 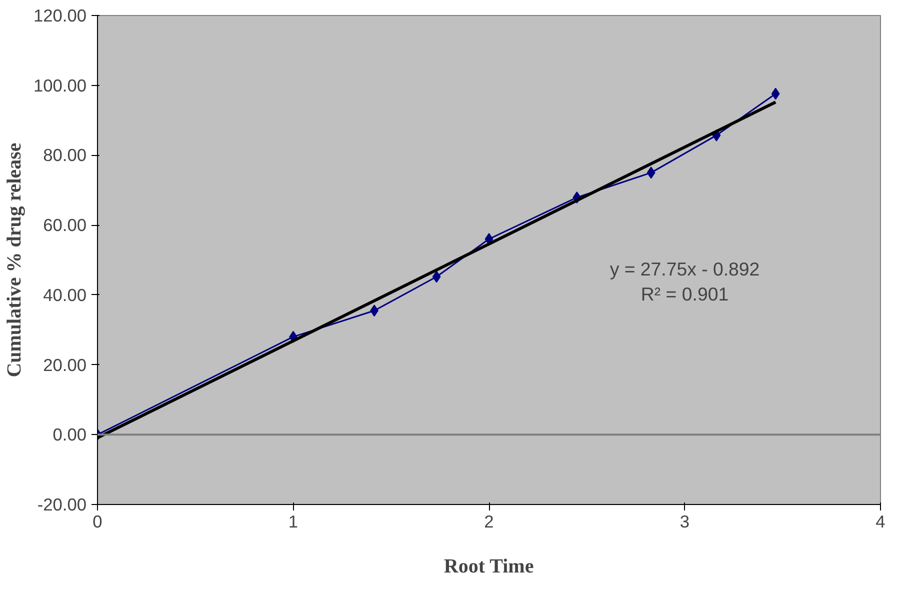 What do you see at coordinates (60, 16) in the screenshot?
I see `y-tick-label: 120.00` at bounding box center [60, 16].